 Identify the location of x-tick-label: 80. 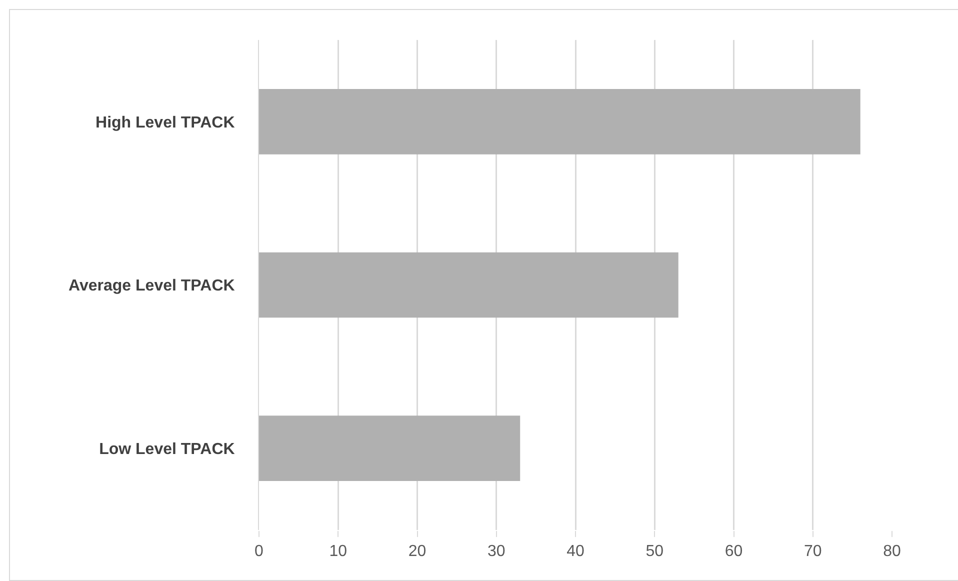
(892, 551).